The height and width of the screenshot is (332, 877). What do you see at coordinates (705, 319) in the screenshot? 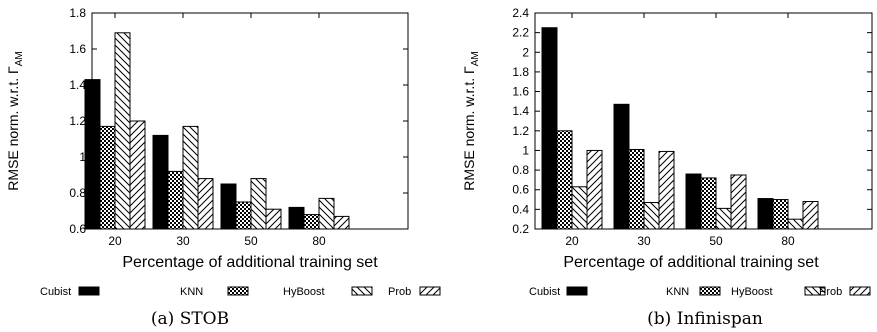
I see `figure-caption: (b) Infinispan` at bounding box center [705, 319].